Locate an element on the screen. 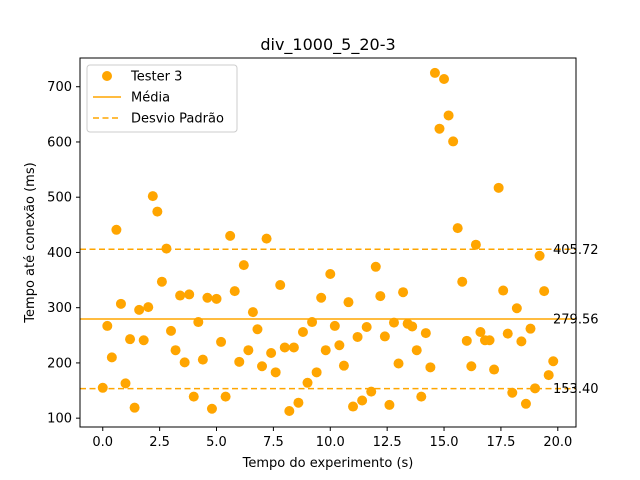 The width and height of the screenshot is (640, 480). y-axis-title: Tempo até conexão (ms) is located at coordinates (30, 242).